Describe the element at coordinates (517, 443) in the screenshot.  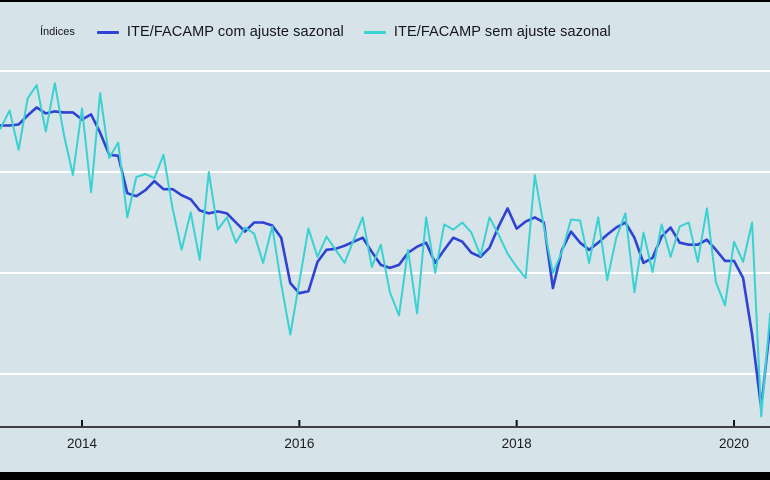
I see `x-axis-tick-label: 2018` at that location.